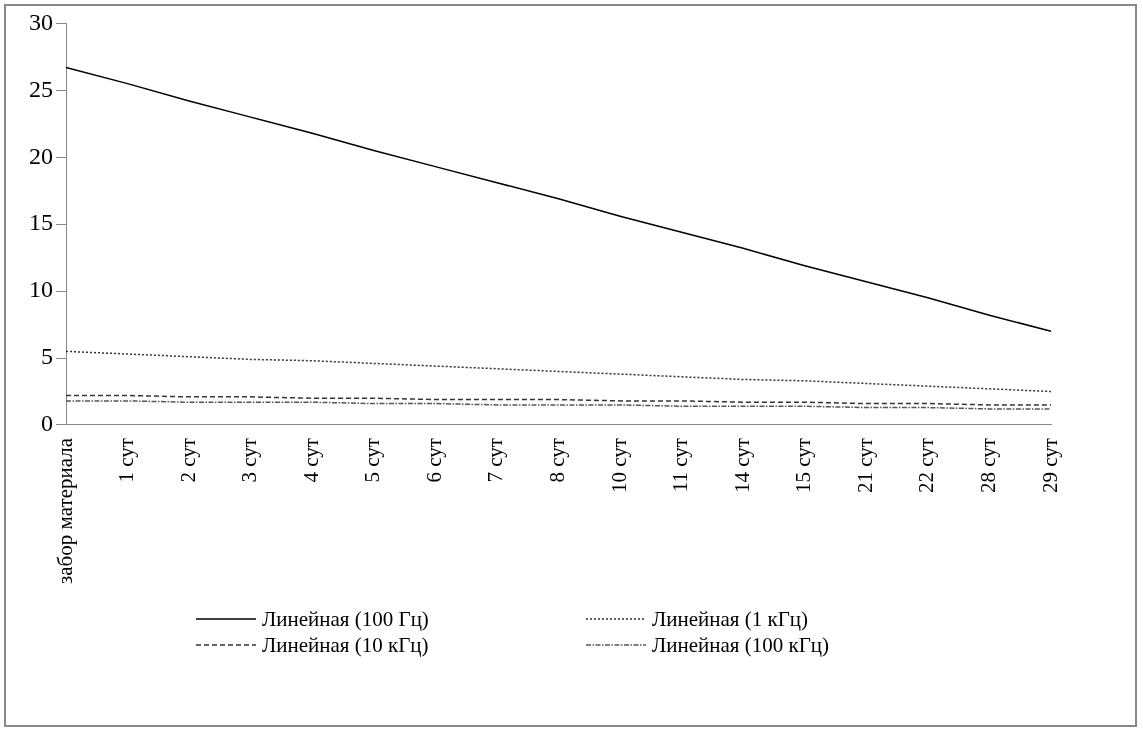  What do you see at coordinates (41, 88) in the screenshot?
I see `y-tick-label: 25` at bounding box center [41, 88].